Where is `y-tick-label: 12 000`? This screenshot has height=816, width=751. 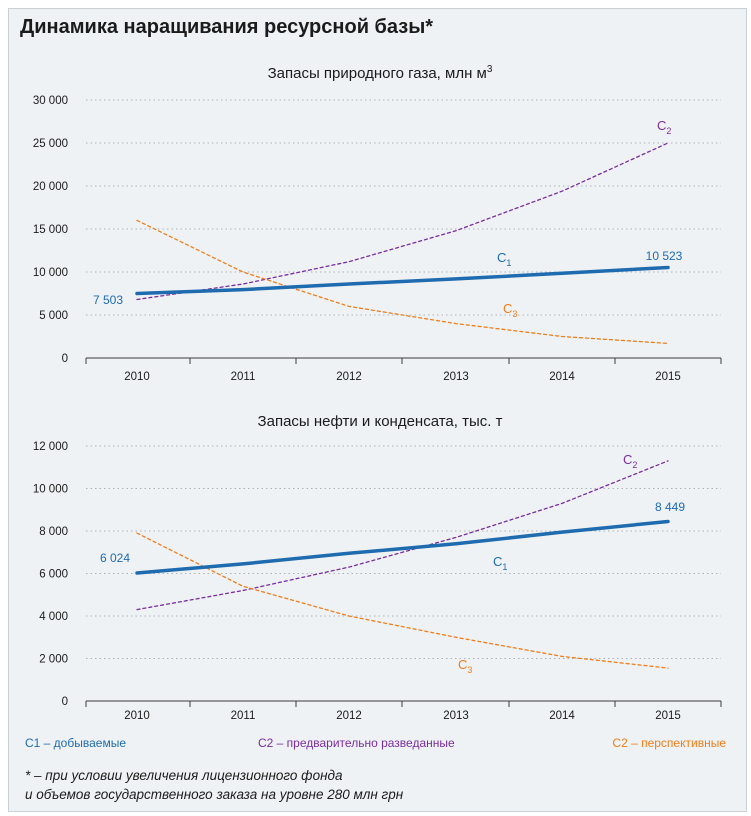 y-tick-label: 12 000 is located at coordinates (50, 447).